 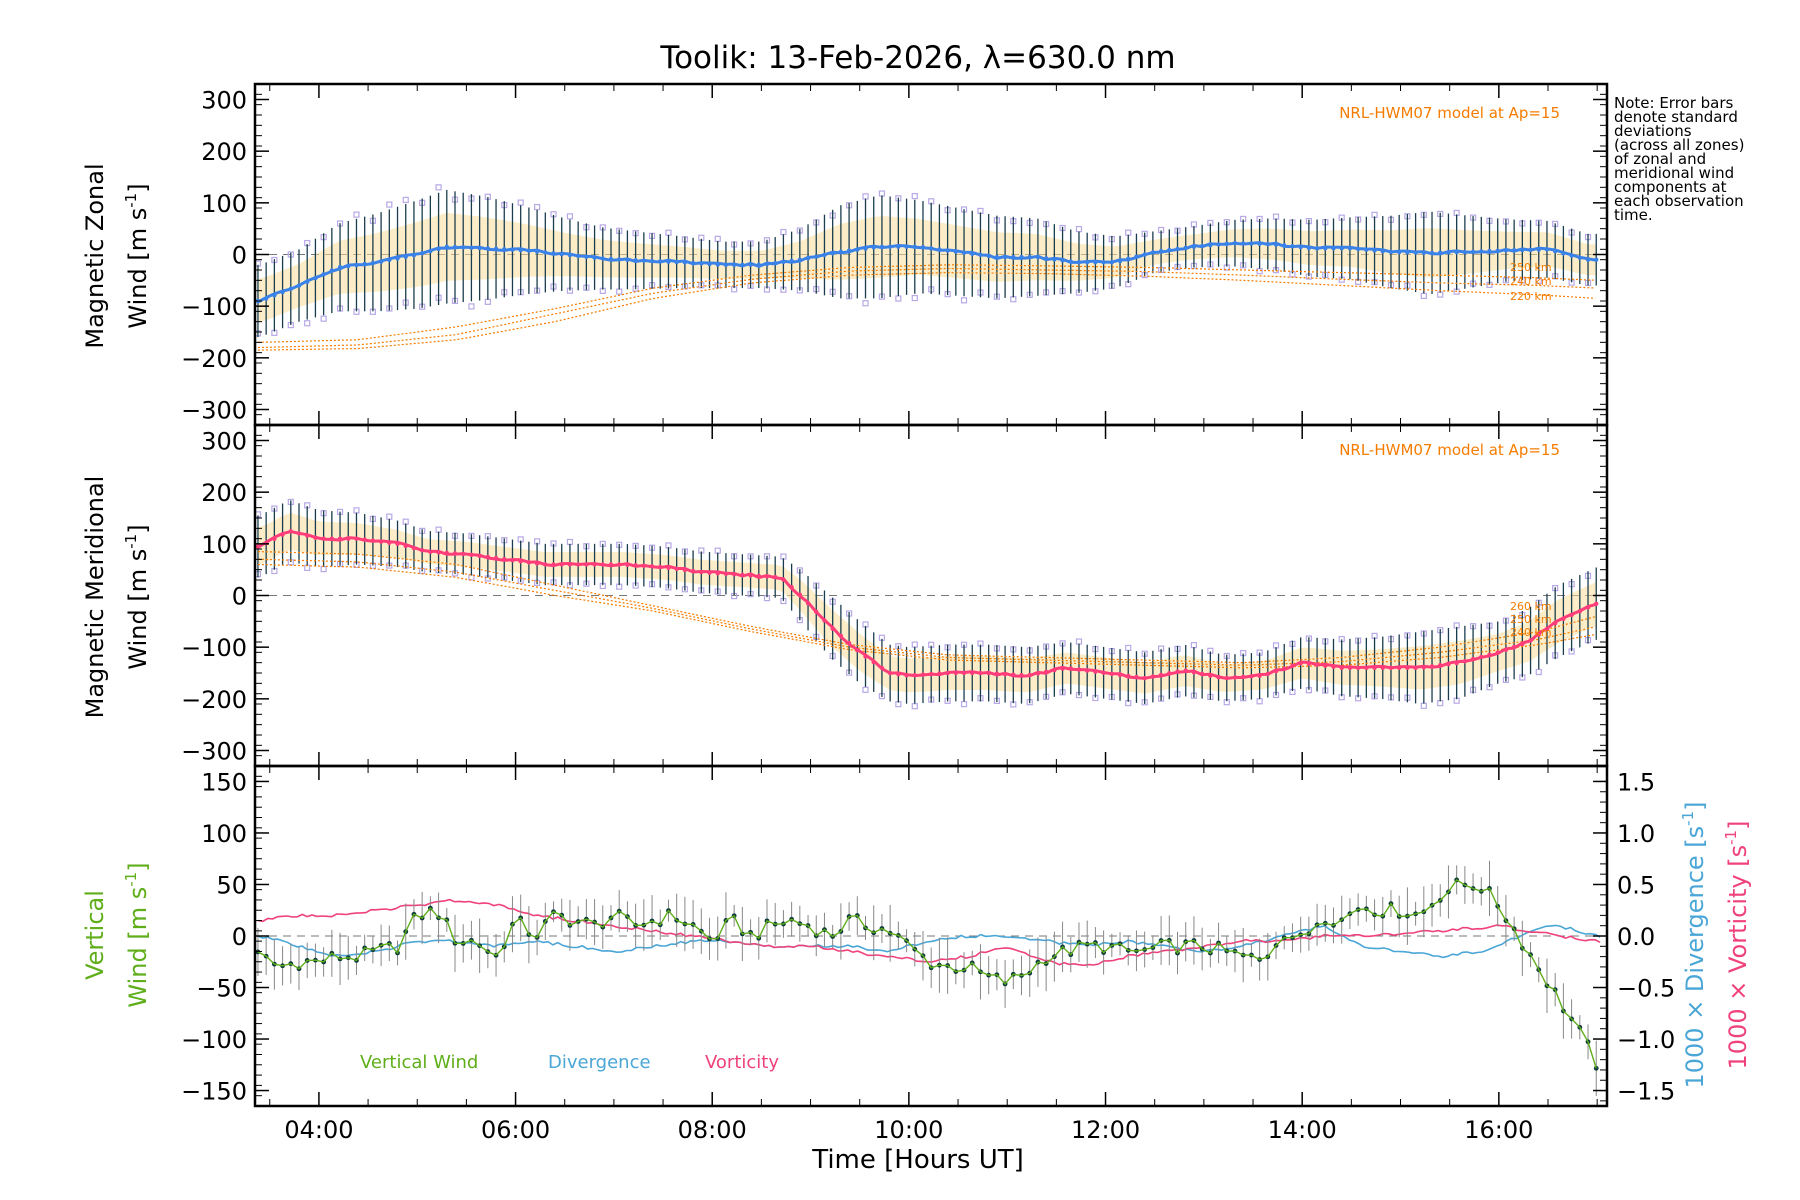 I want to click on y-tick-label: 200, so click(x=224, y=493).